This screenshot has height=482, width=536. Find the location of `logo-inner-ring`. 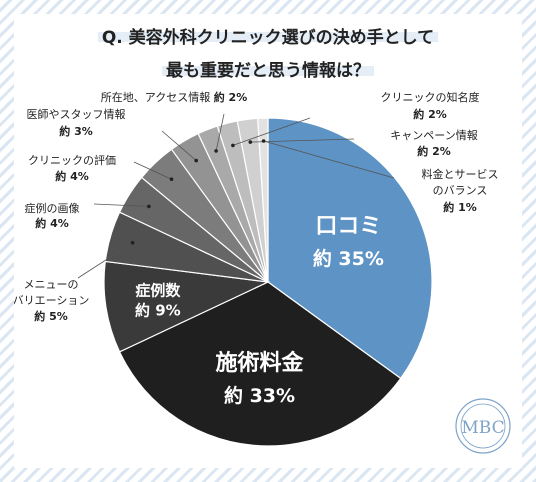

logo-inner-ring is located at coordinates (483, 426).